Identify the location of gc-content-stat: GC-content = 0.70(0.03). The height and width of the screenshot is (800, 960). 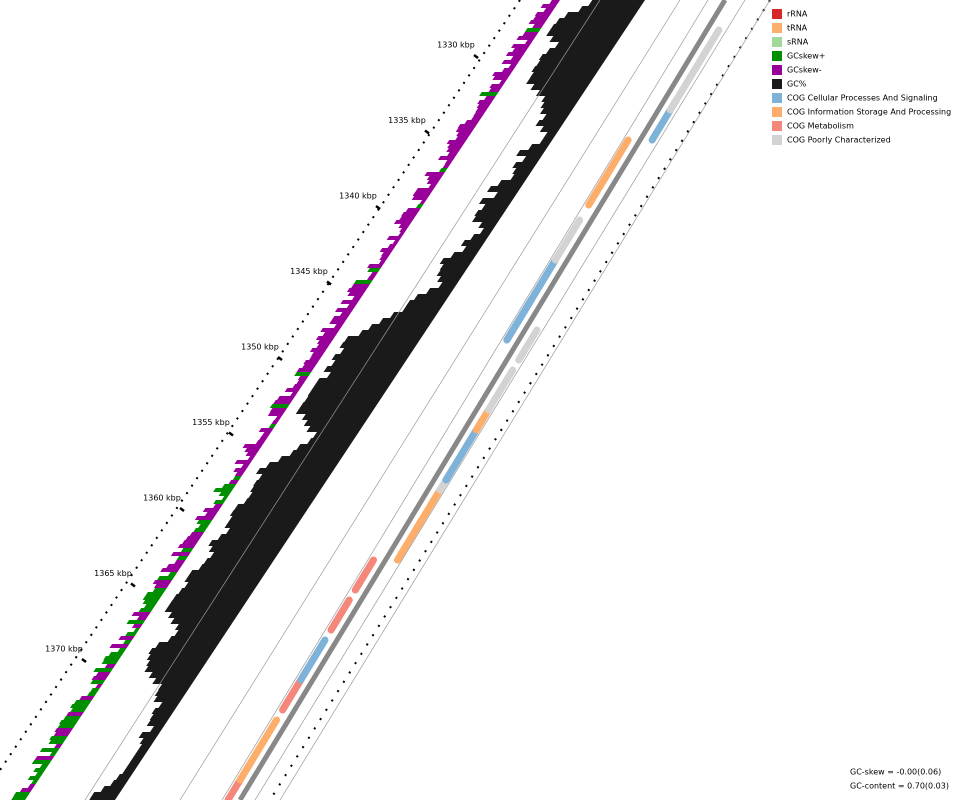
(899, 786).